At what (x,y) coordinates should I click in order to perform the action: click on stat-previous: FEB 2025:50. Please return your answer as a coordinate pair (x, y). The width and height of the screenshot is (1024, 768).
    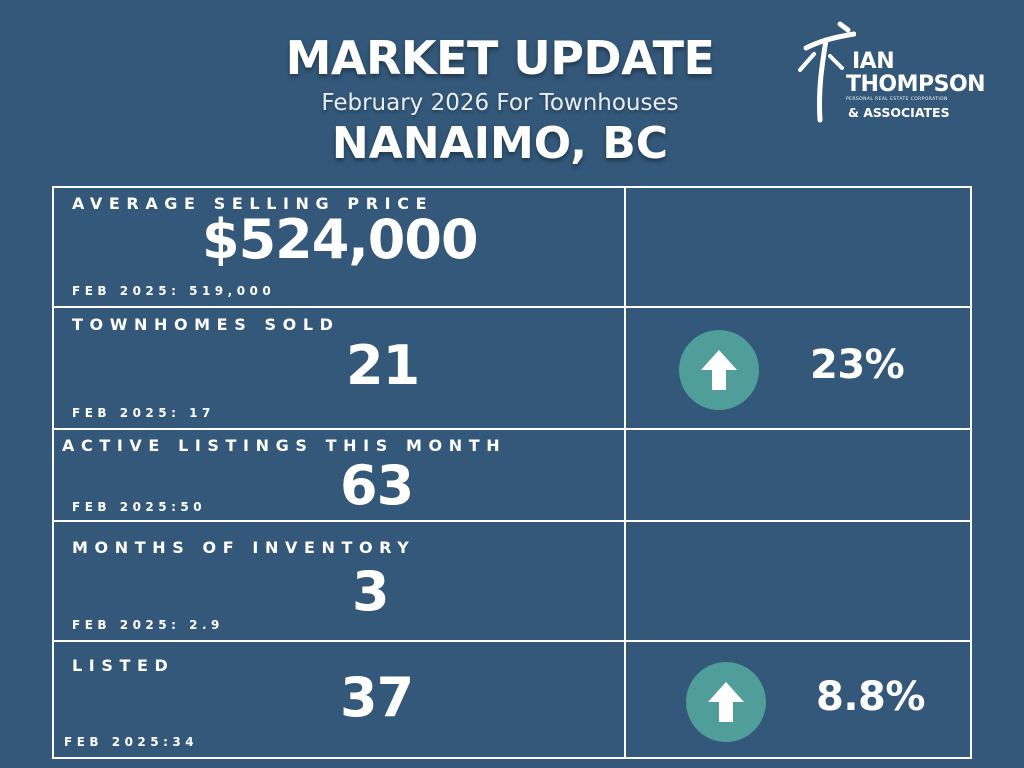
    Looking at the image, I should click on (139, 507).